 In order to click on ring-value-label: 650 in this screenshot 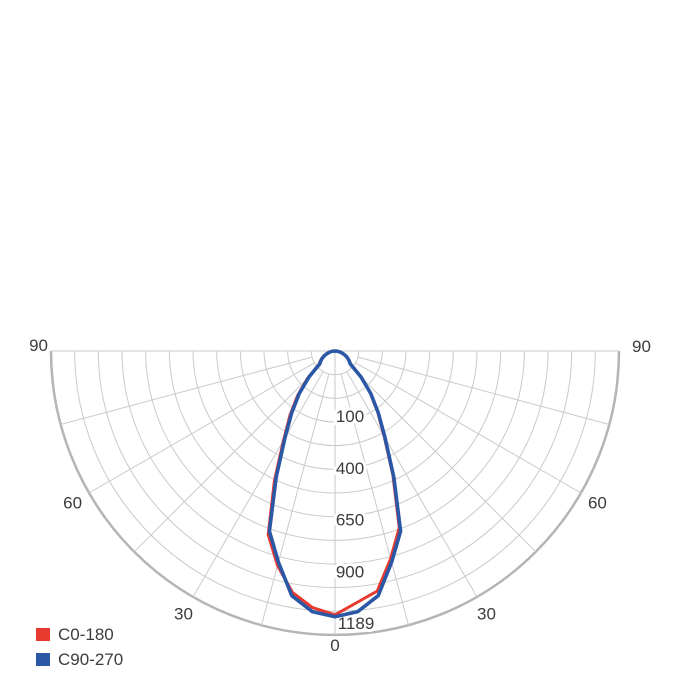, I will do `click(350, 520)`.